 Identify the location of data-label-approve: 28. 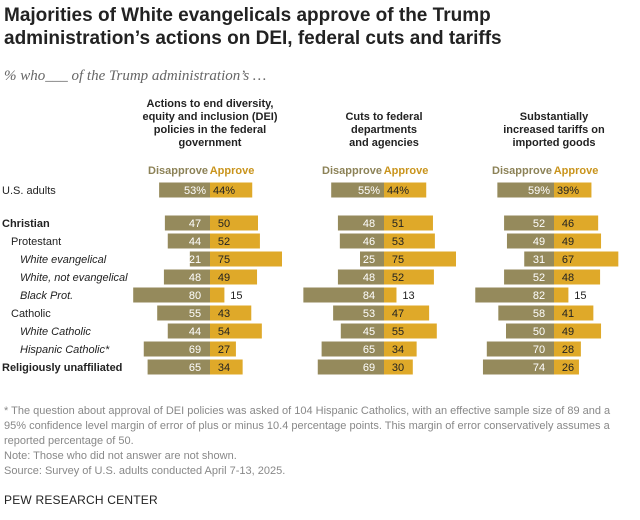
(568, 350).